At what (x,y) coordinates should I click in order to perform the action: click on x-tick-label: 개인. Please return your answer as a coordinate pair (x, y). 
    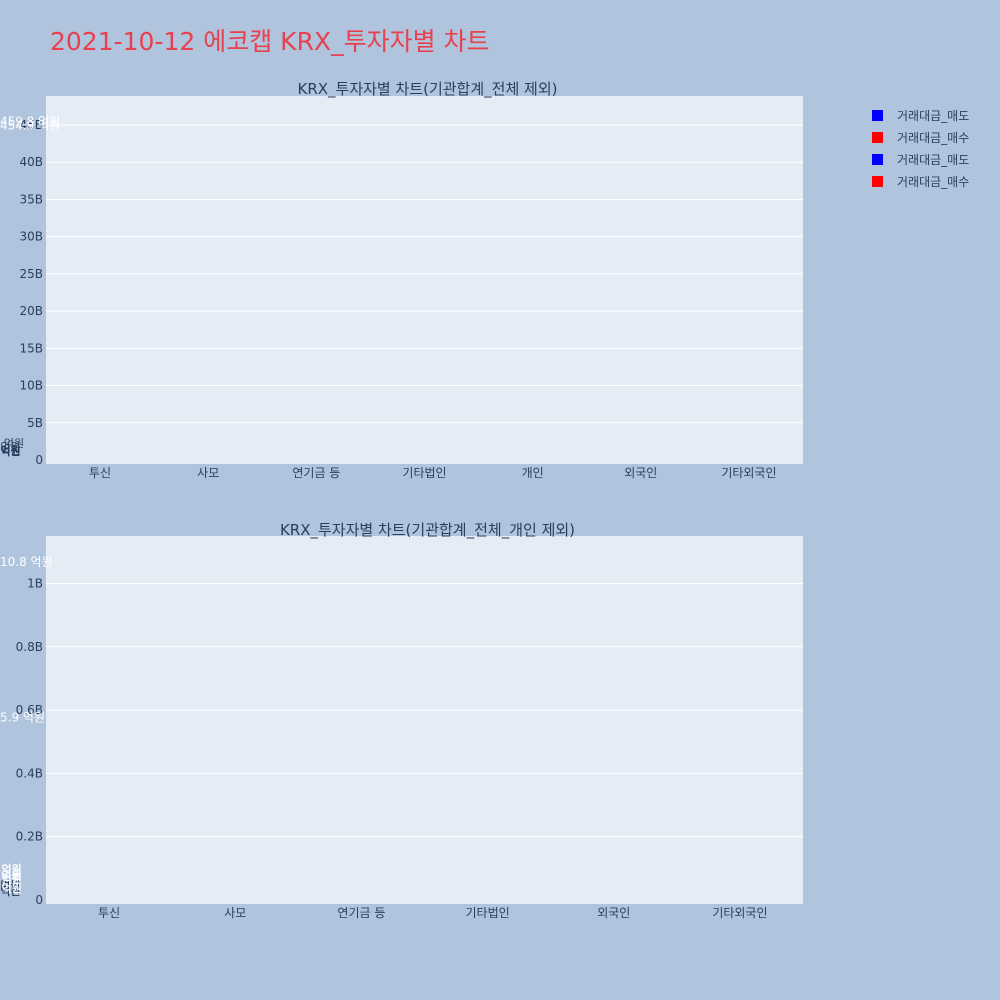
    Looking at the image, I should click on (533, 473).